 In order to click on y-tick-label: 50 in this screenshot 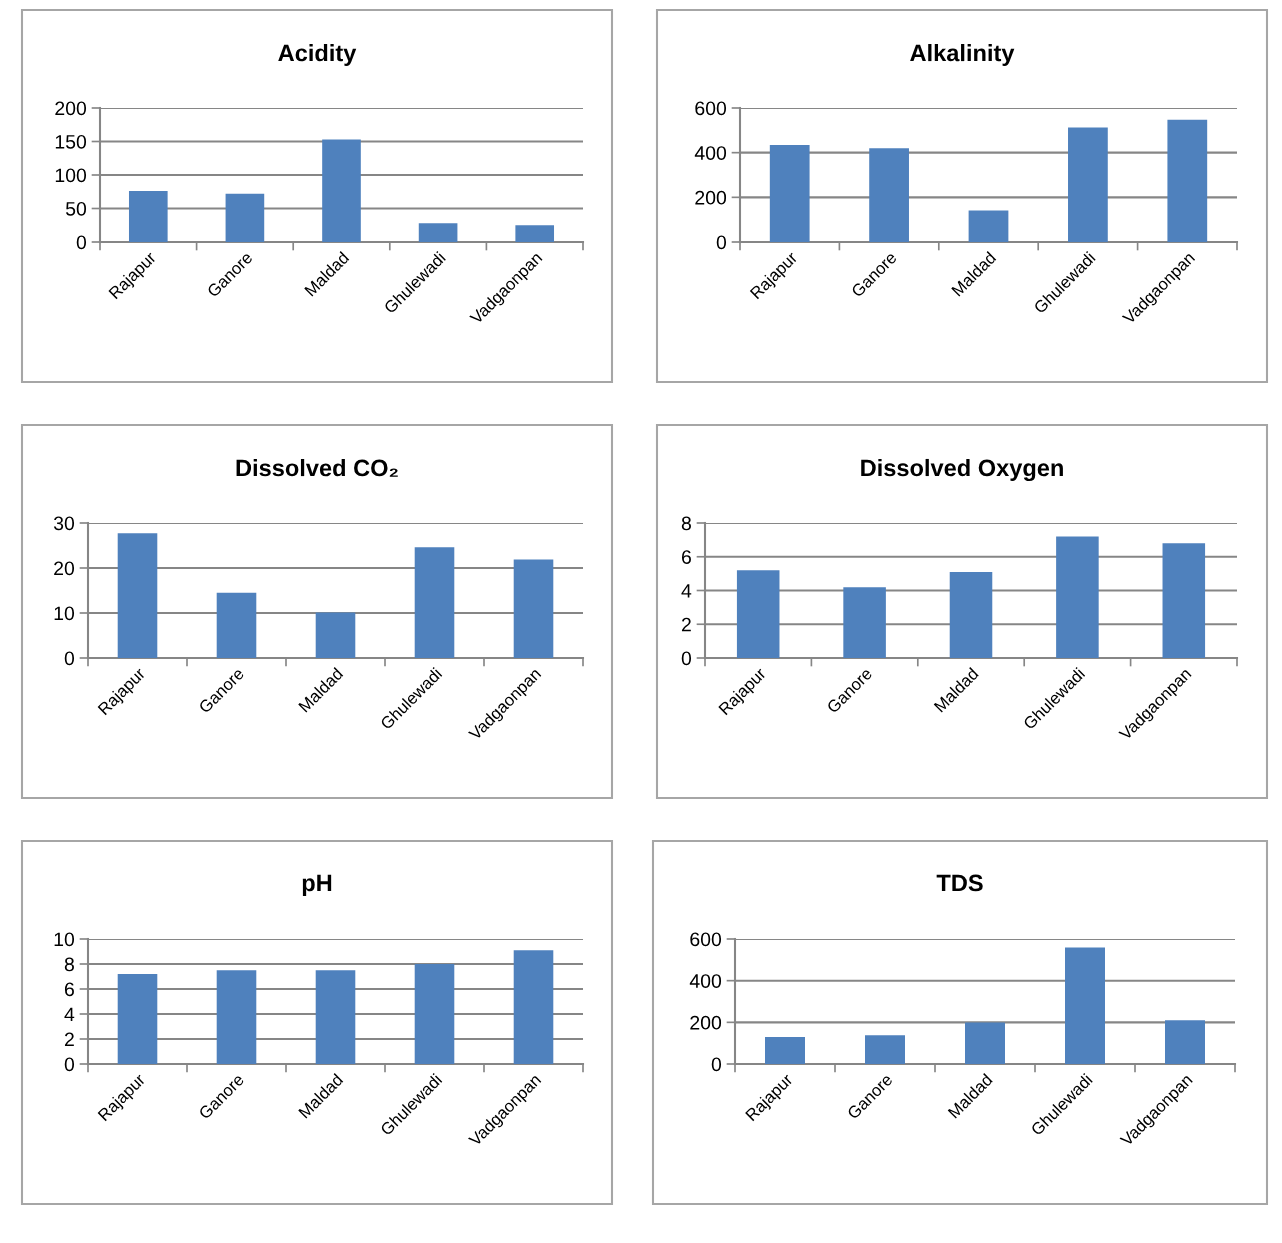, I will do `click(76, 208)`.